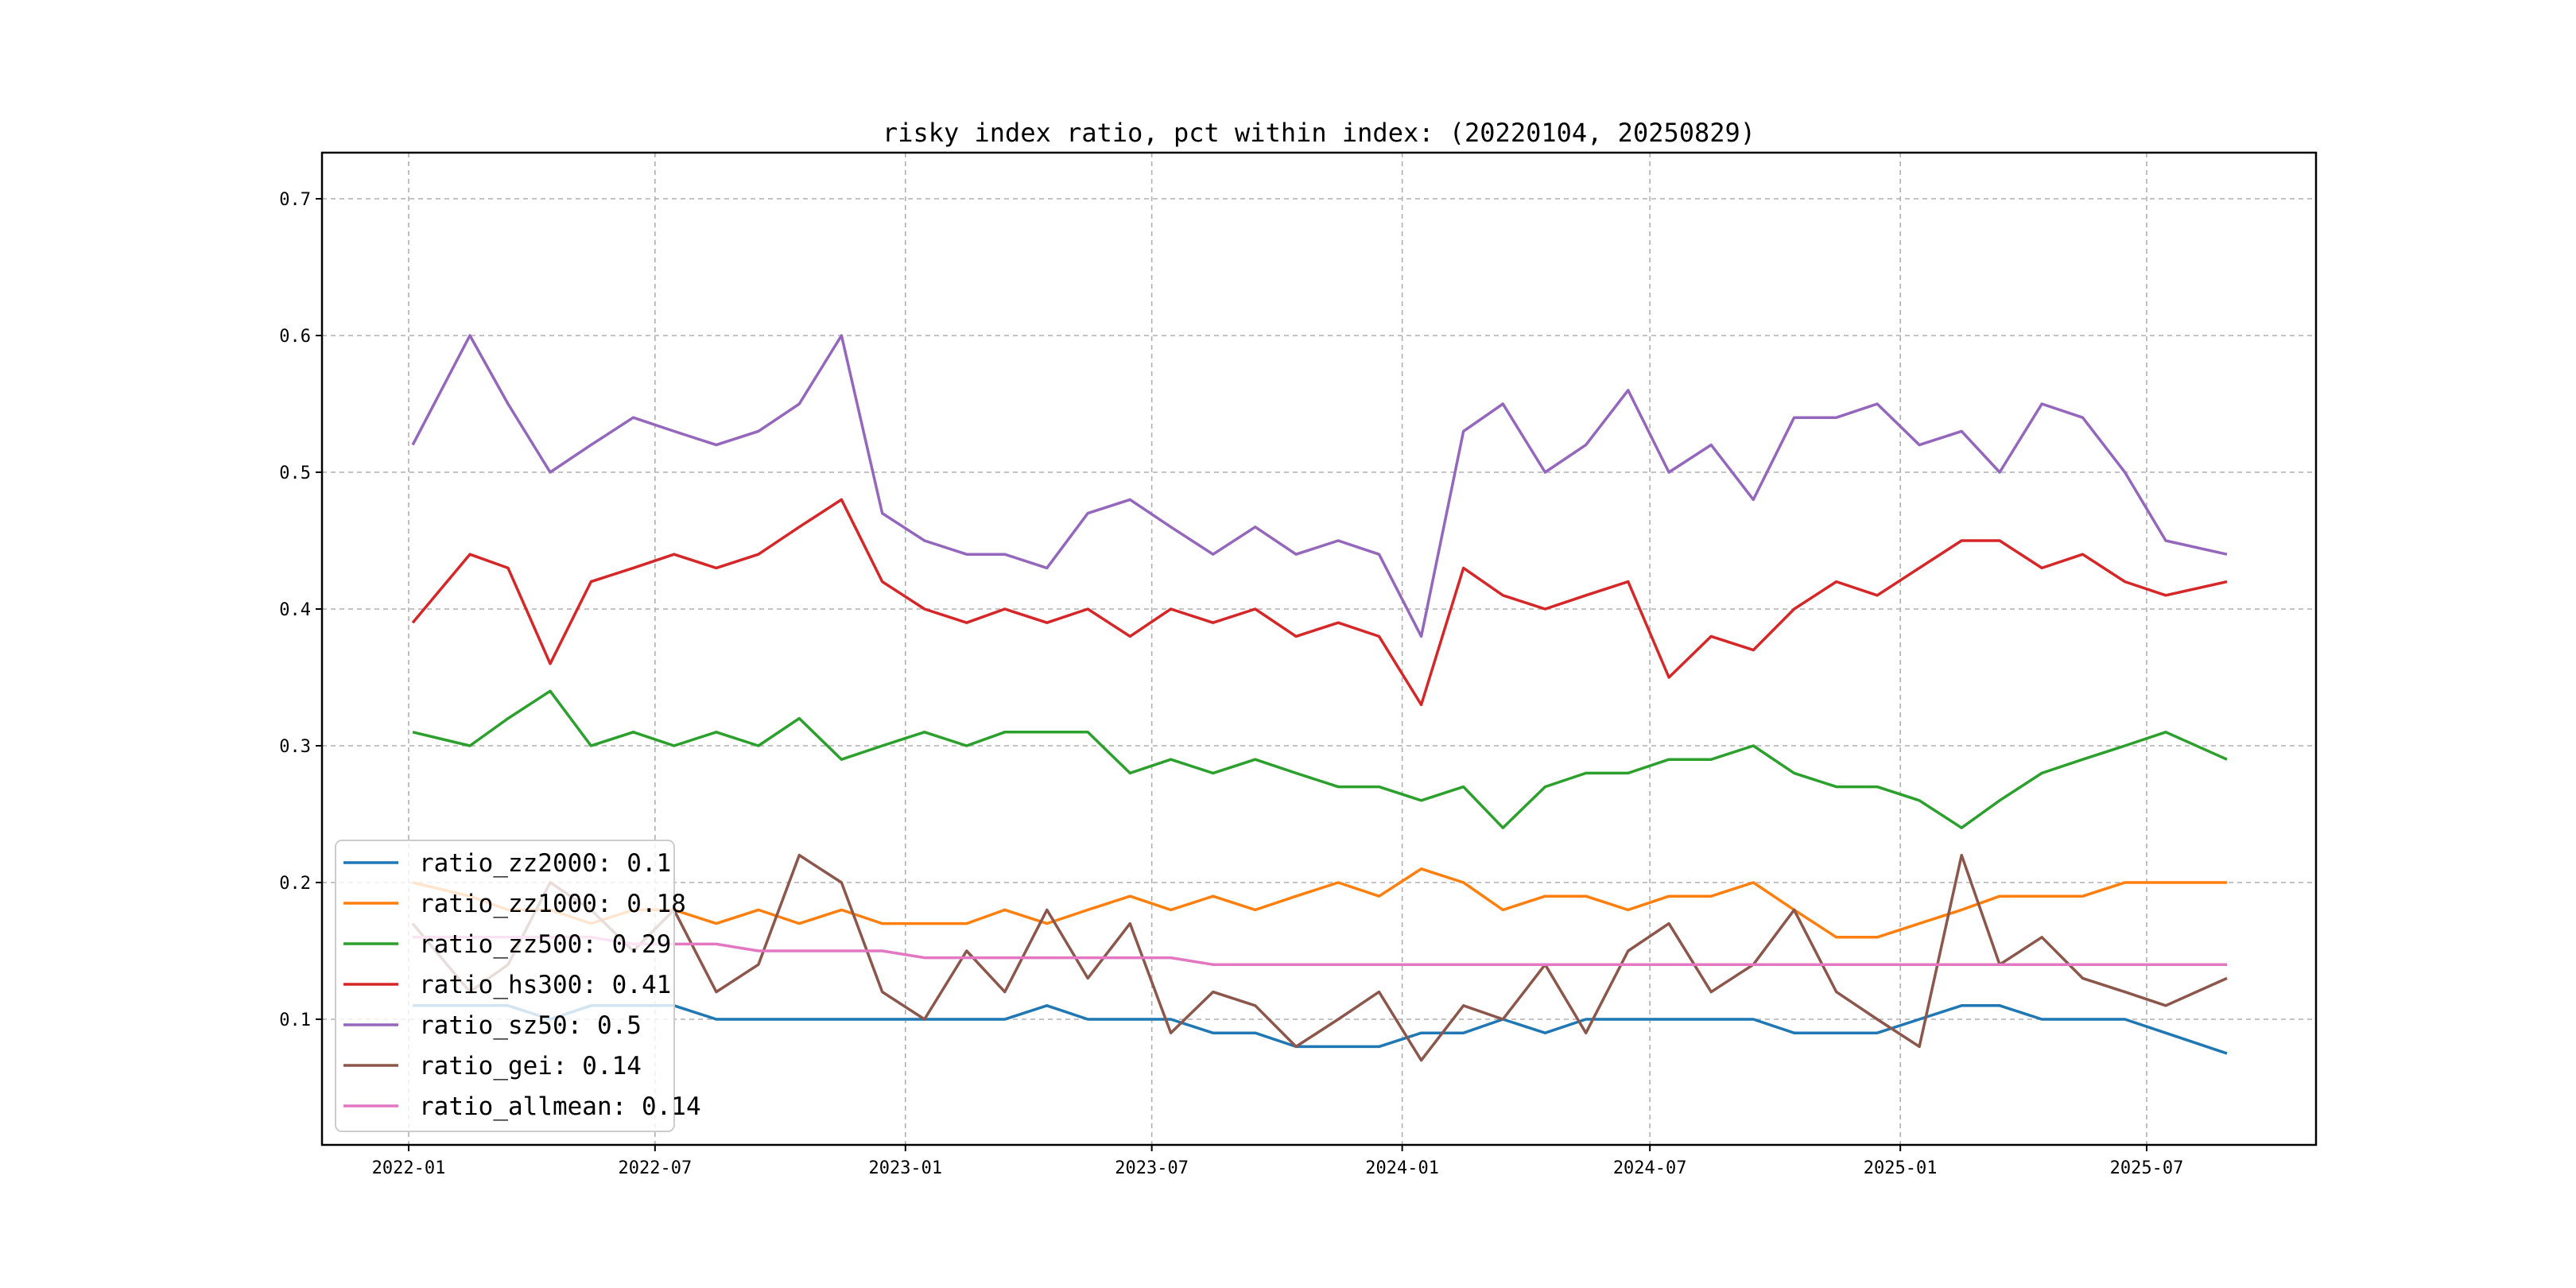 This screenshot has width=2576, height=1288. Describe the element at coordinates (295, 337) in the screenshot. I see `y-tick-label: 0.6` at that location.